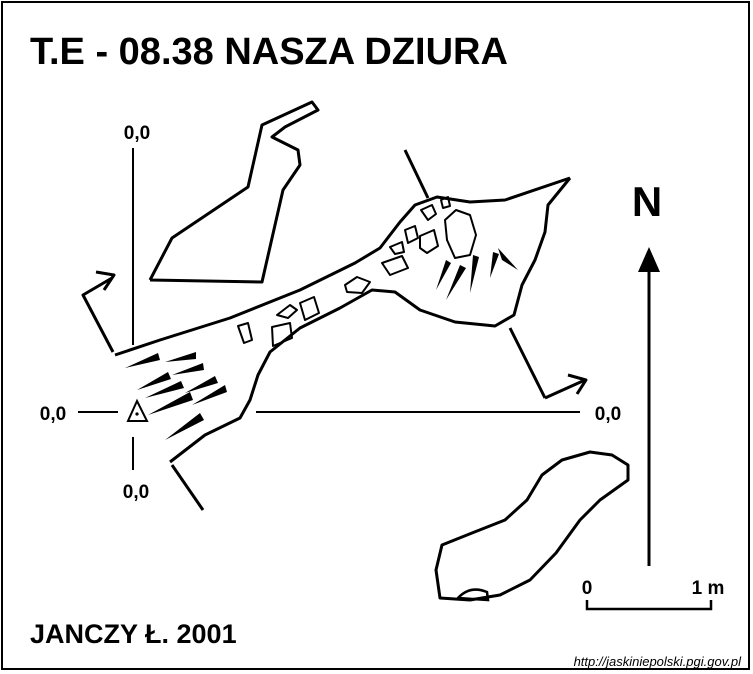 The image size is (753, 674). I want to click on section-label-bottom: 0,0, so click(136, 492).